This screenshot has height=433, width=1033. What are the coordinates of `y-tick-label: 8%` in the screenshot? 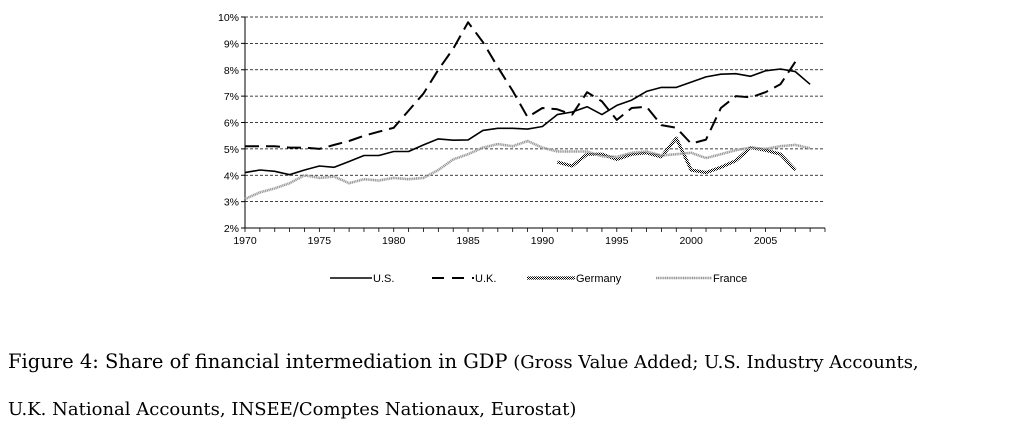 It's located at (231, 71).